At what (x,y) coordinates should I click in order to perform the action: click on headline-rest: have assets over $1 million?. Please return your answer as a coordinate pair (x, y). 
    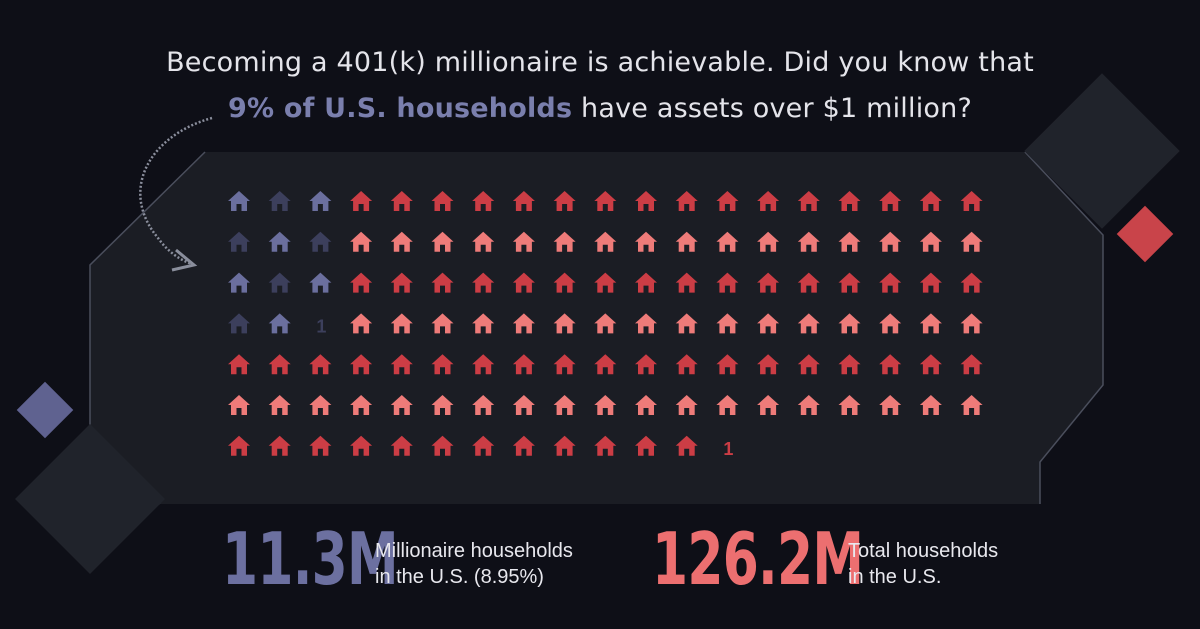
    Looking at the image, I should click on (772, 108).